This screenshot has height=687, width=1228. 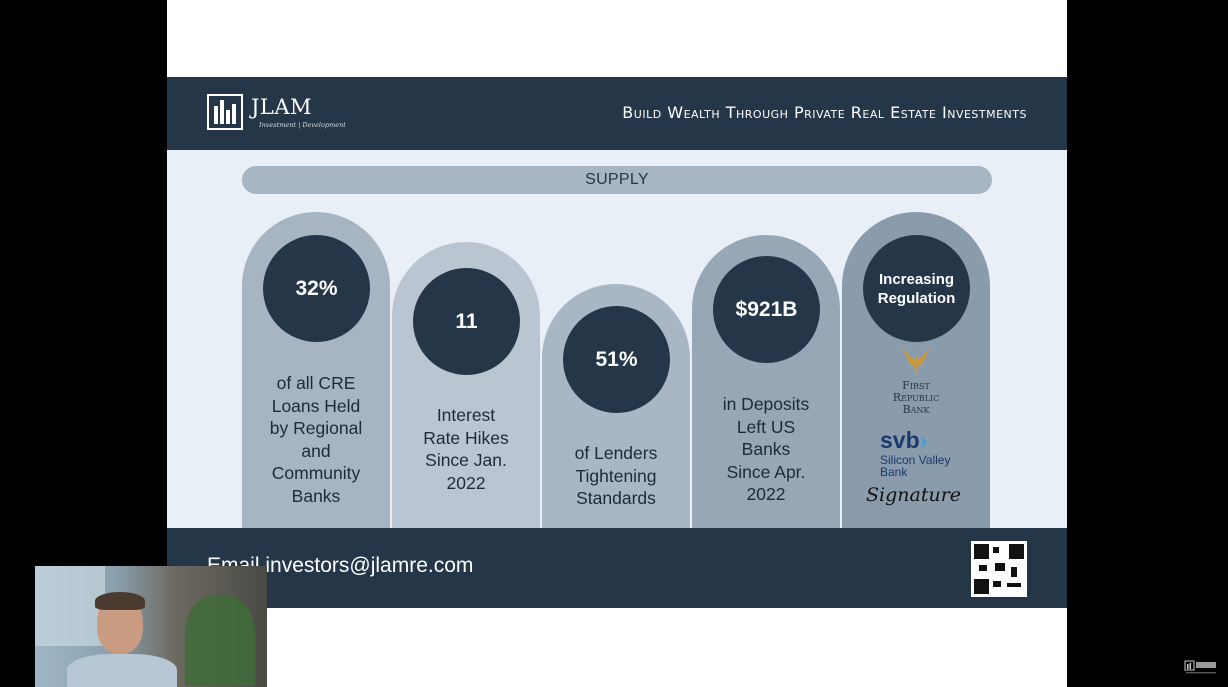 I want to click on desc-line: Left US, so click(x=766, y=426).